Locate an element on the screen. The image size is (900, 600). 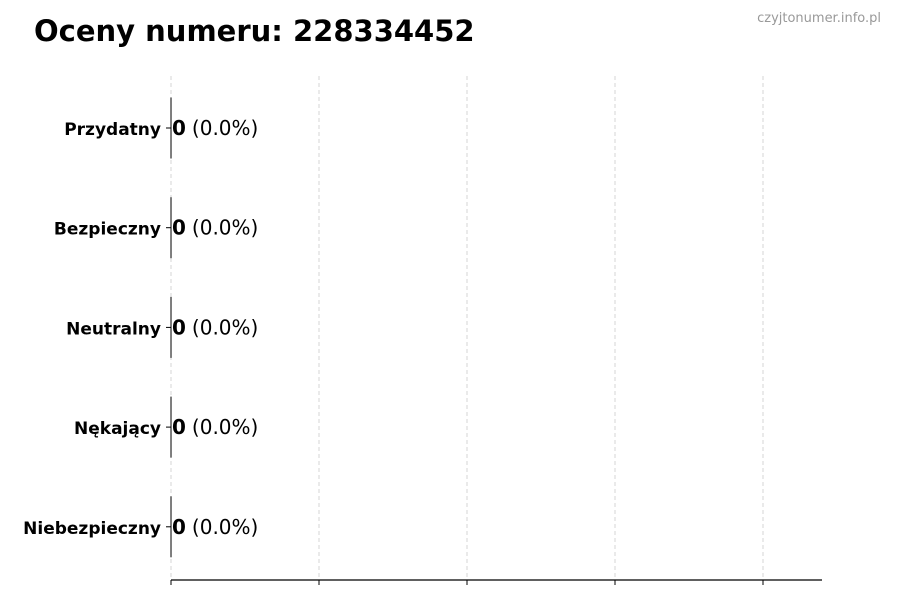
category-label: Neutralny is located at coordinates (113, 329).